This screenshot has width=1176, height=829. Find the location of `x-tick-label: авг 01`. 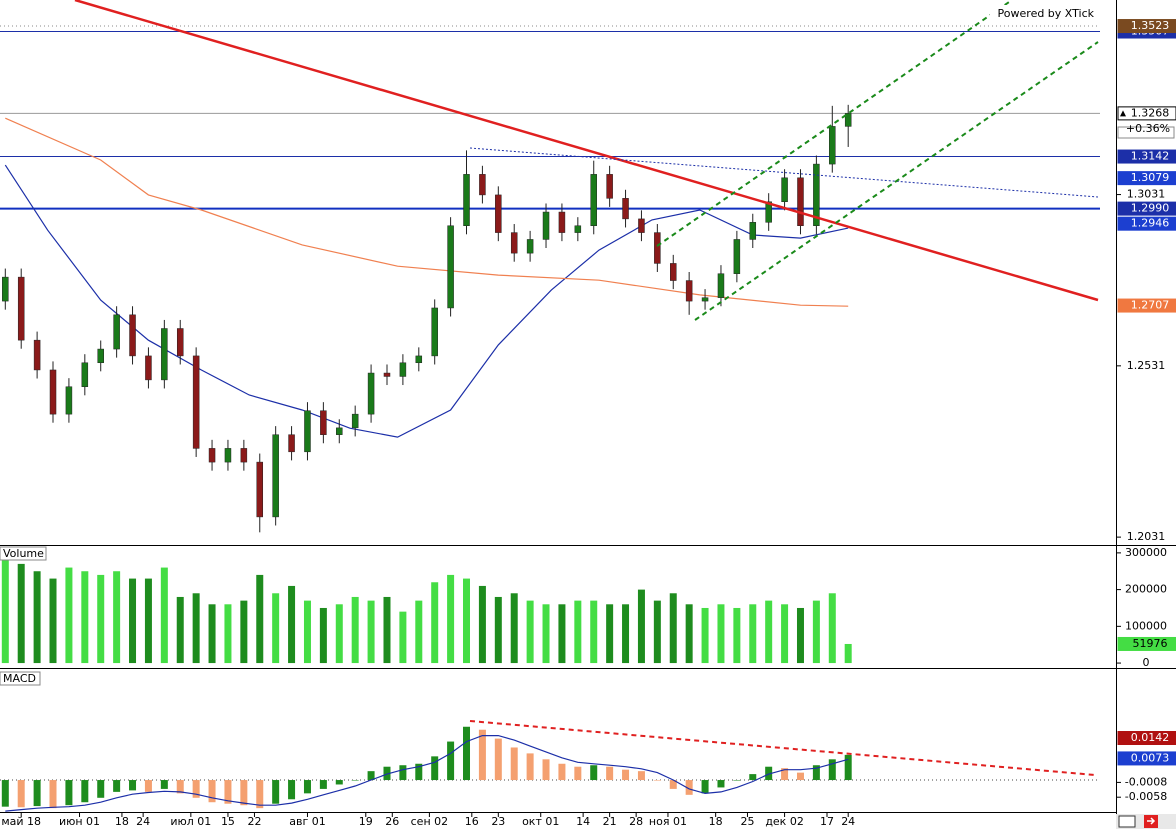

x-tick-label: авг 01 is located at coordinates (307, 821).